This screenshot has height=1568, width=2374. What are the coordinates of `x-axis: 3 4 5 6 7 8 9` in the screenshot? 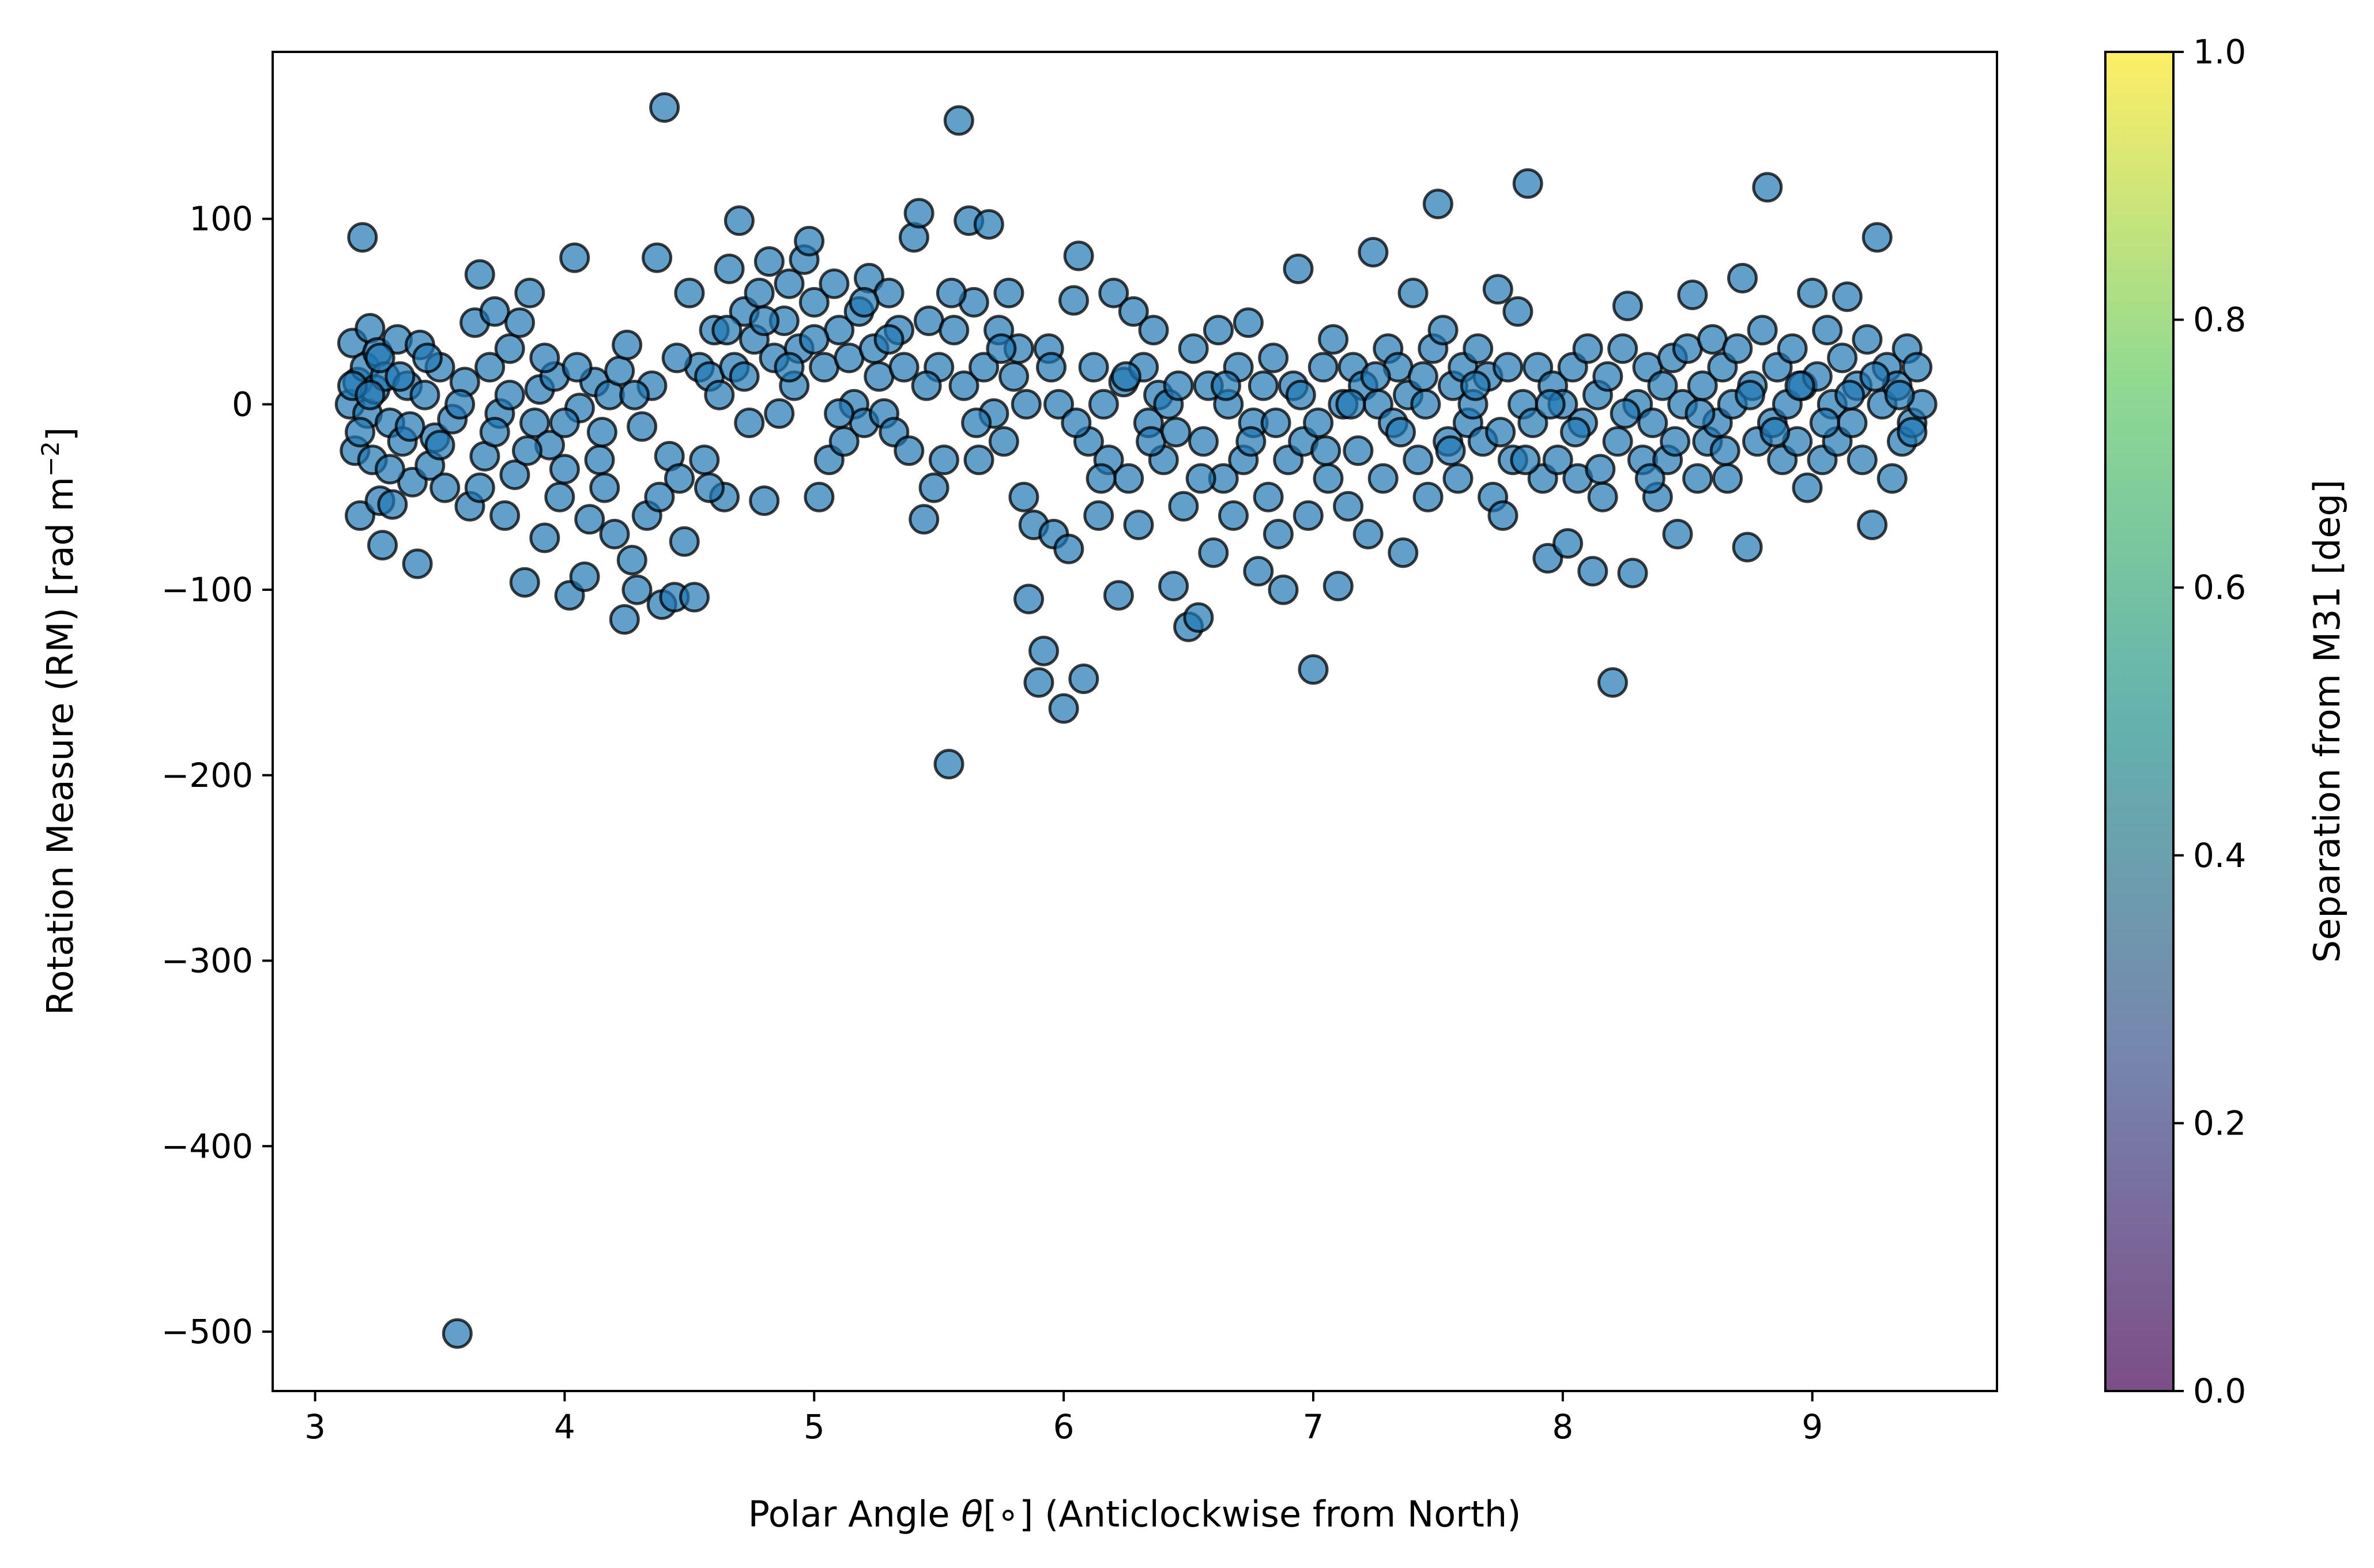 It's located at (1063, 1418).